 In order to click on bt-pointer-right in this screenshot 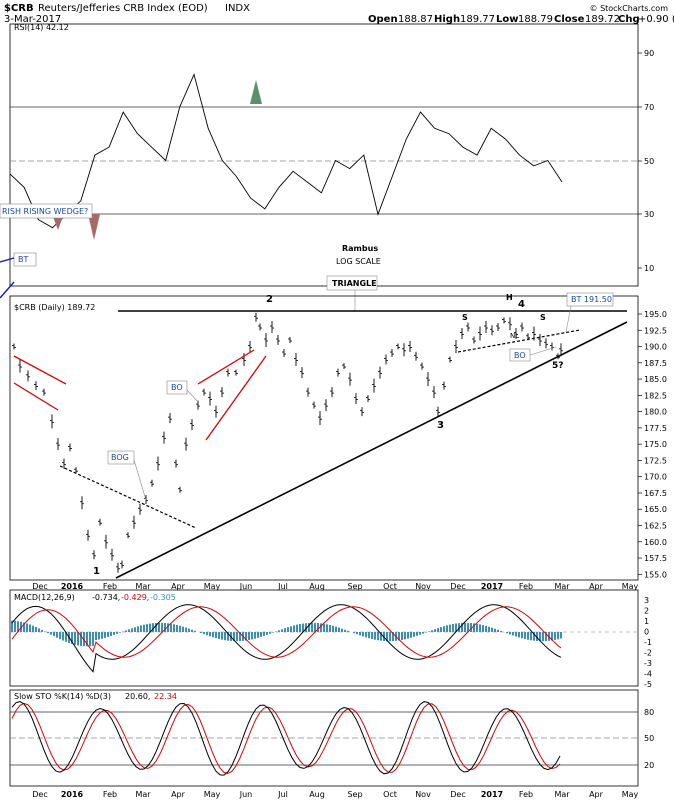, I will do `click(568, 319)`.